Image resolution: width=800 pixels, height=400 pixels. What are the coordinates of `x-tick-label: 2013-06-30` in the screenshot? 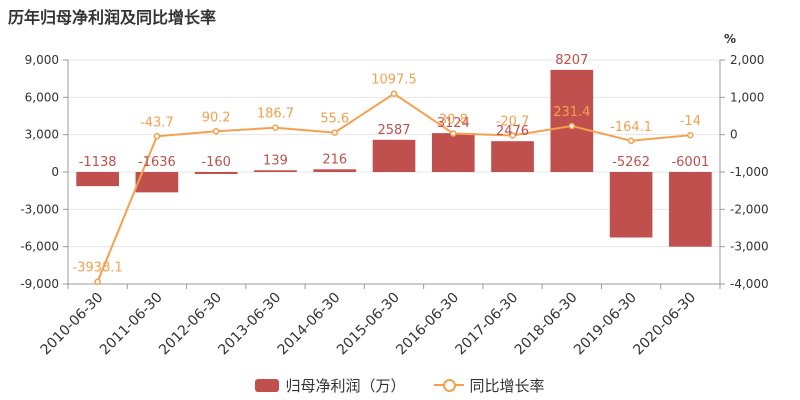 It's located at (249, 324).